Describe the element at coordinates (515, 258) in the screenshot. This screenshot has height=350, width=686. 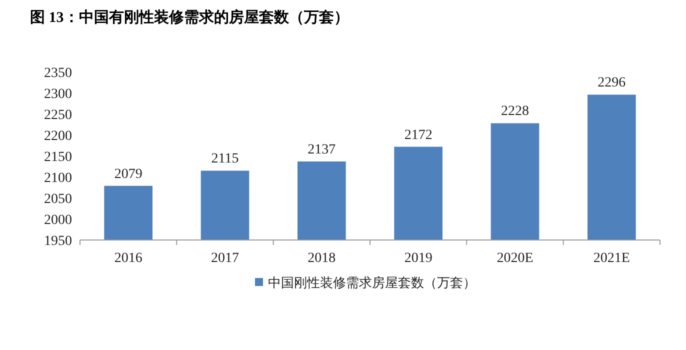
I see `xtick: 2020E` at that location.